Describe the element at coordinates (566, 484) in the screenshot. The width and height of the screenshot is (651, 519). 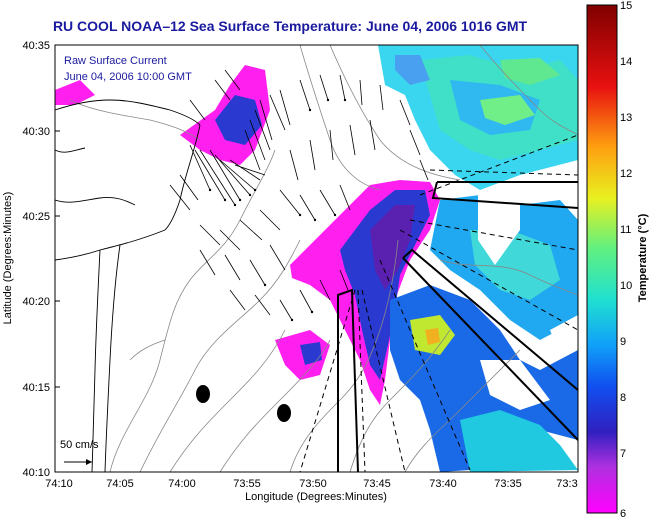
I see `x-tick-label: 73:3` at that location.